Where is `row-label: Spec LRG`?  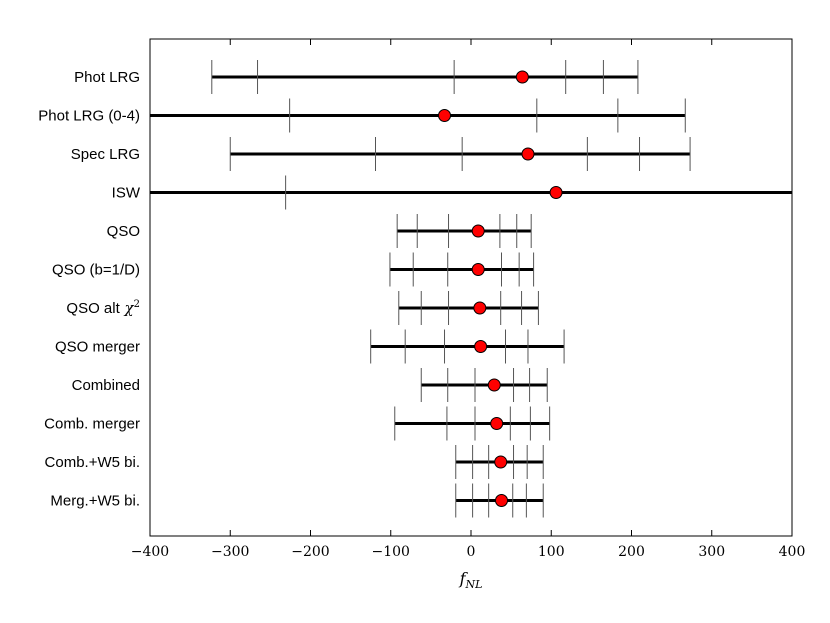 row-label: Spec LRG is located at coordinates (105, 154).